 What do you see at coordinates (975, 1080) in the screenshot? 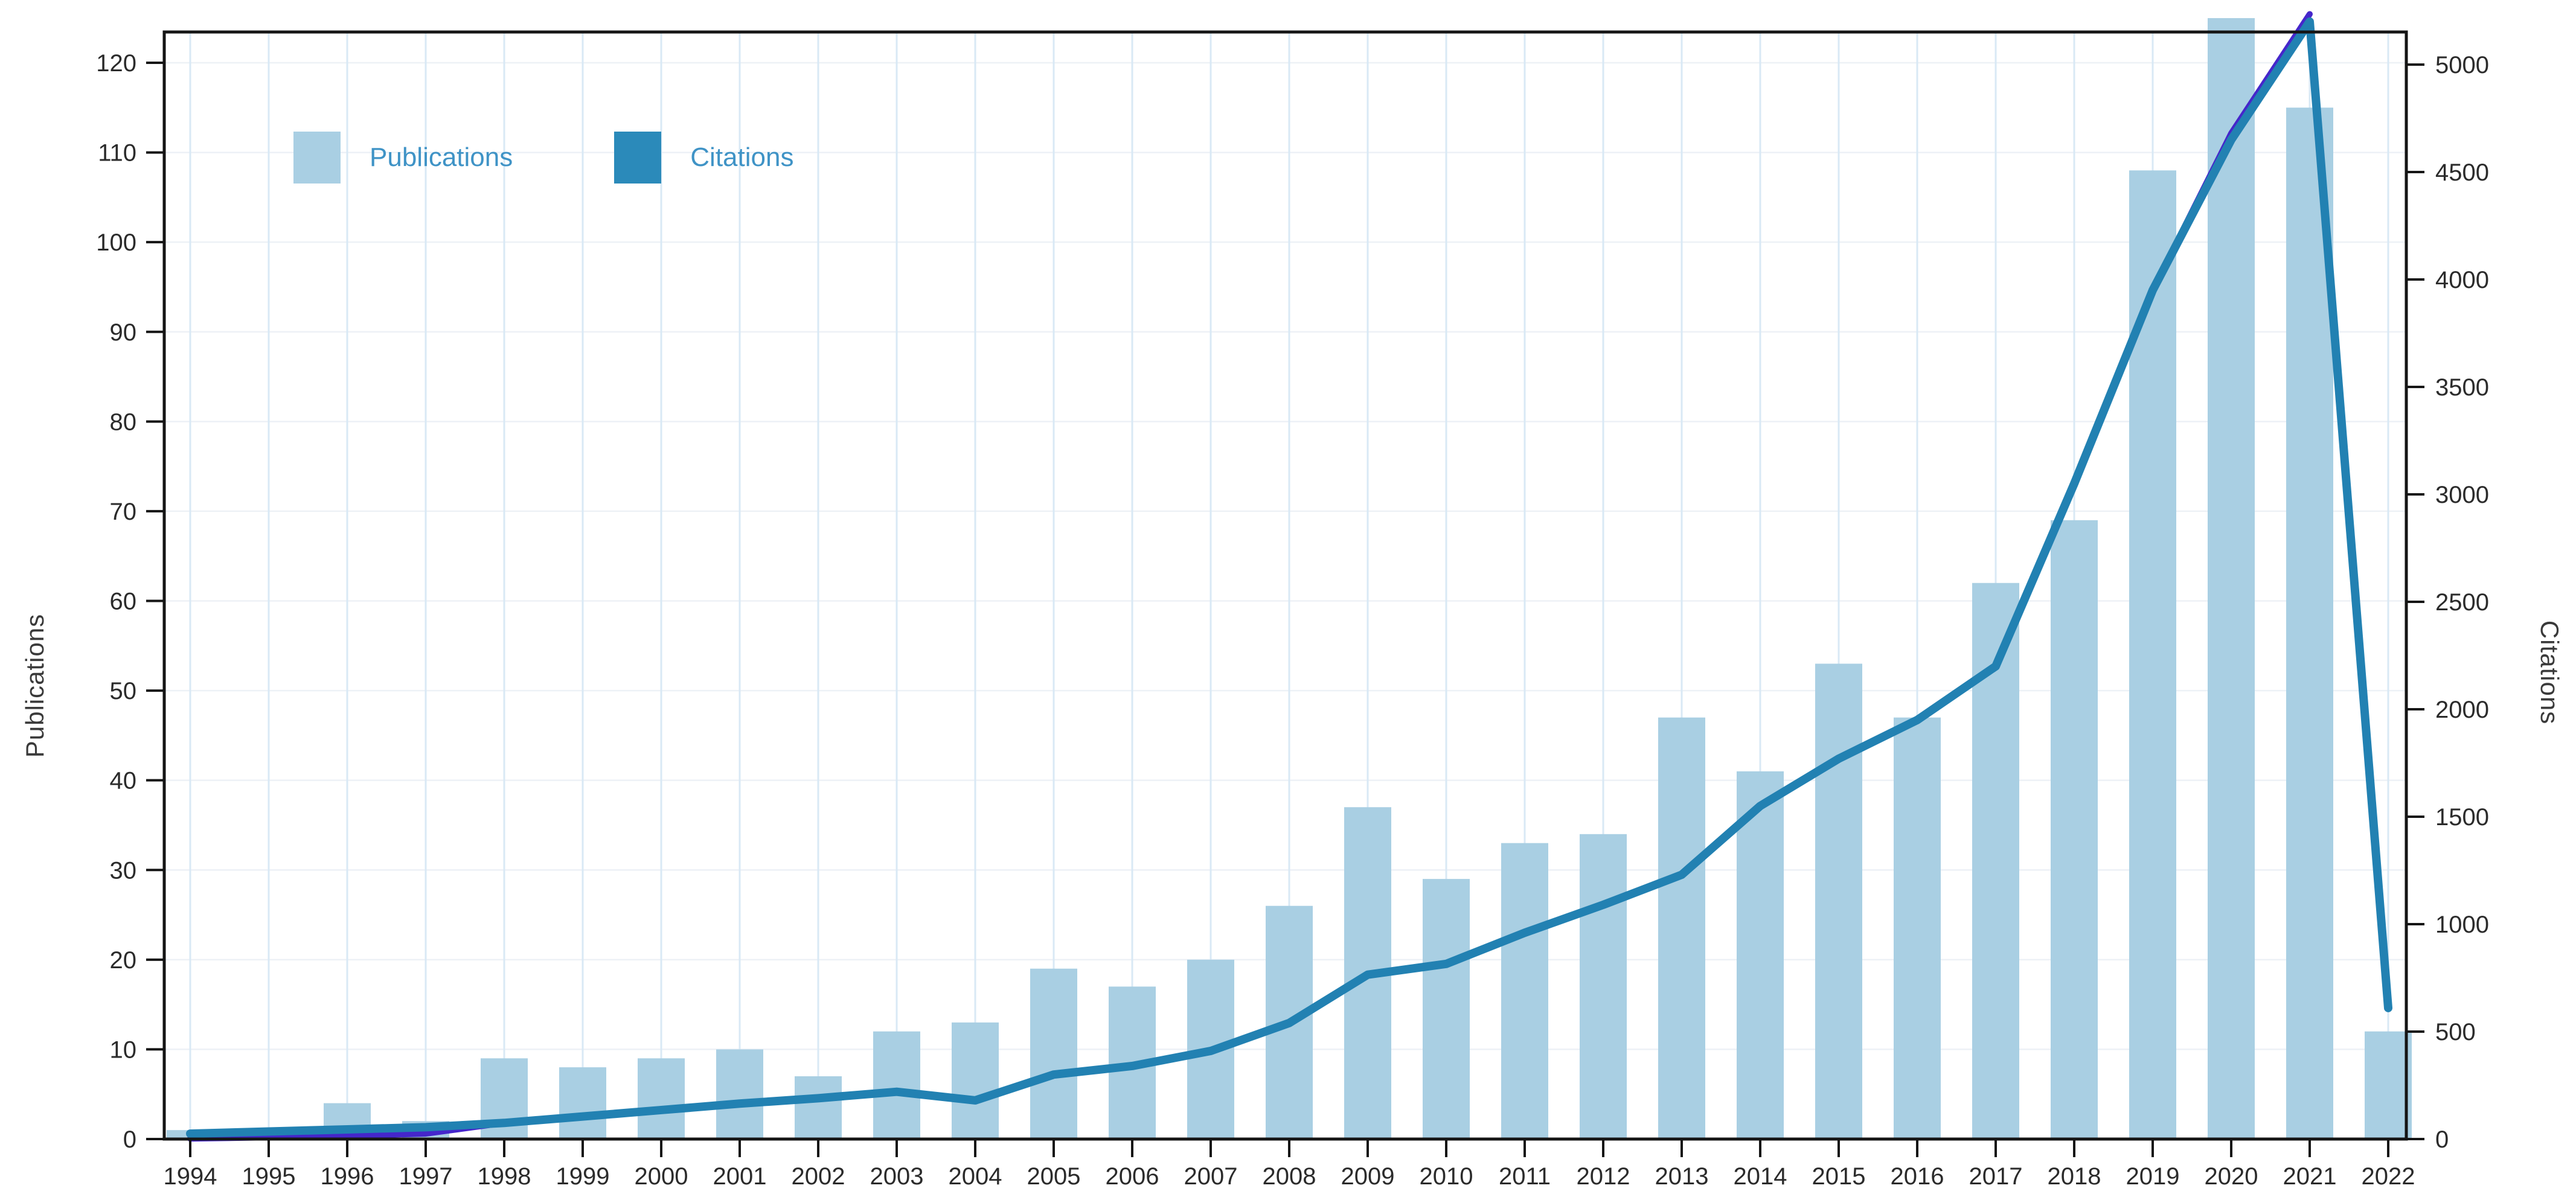
I see `publications-bar-2004` at bounding box center [975, 1080].